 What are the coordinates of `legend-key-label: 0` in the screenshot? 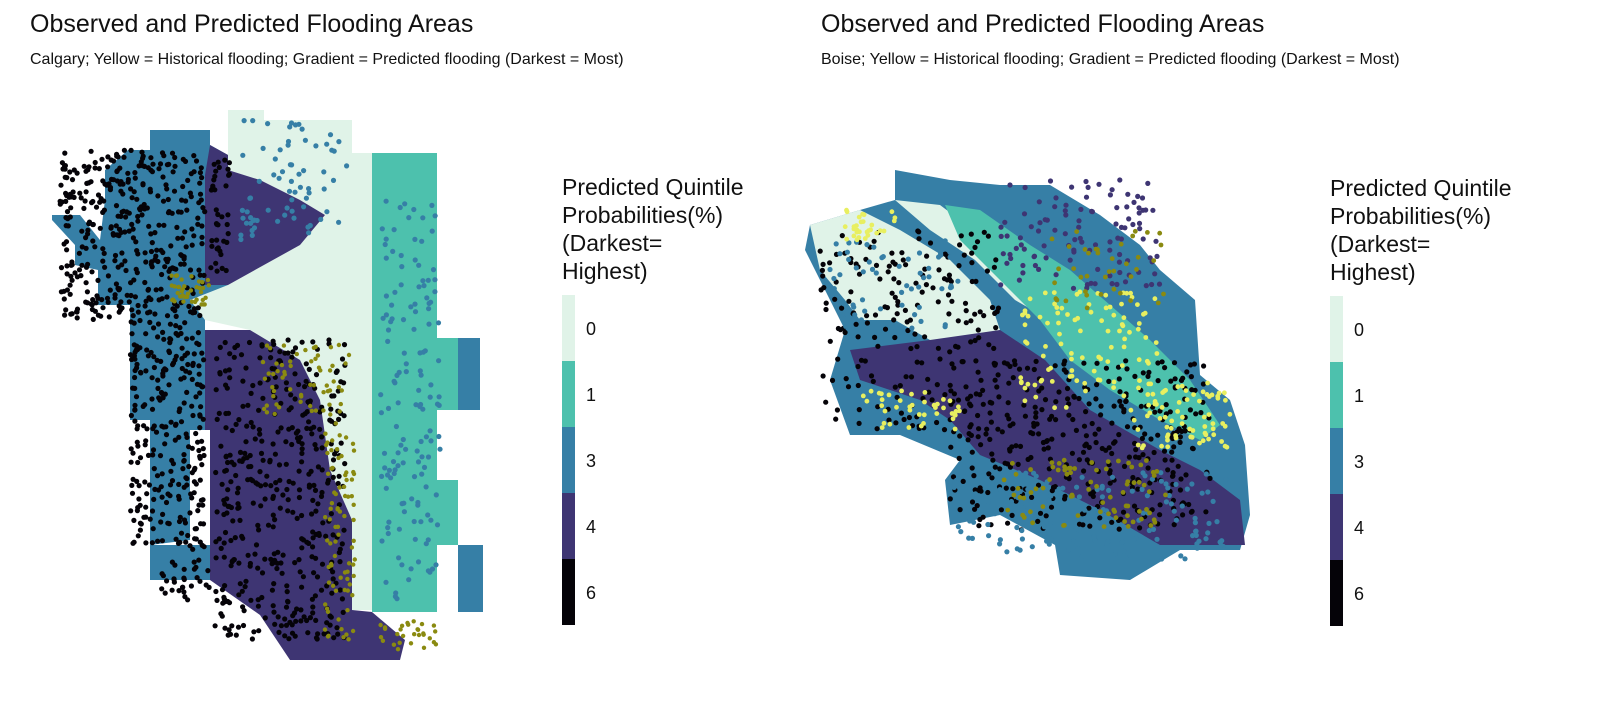 It's located at (1359, 330).